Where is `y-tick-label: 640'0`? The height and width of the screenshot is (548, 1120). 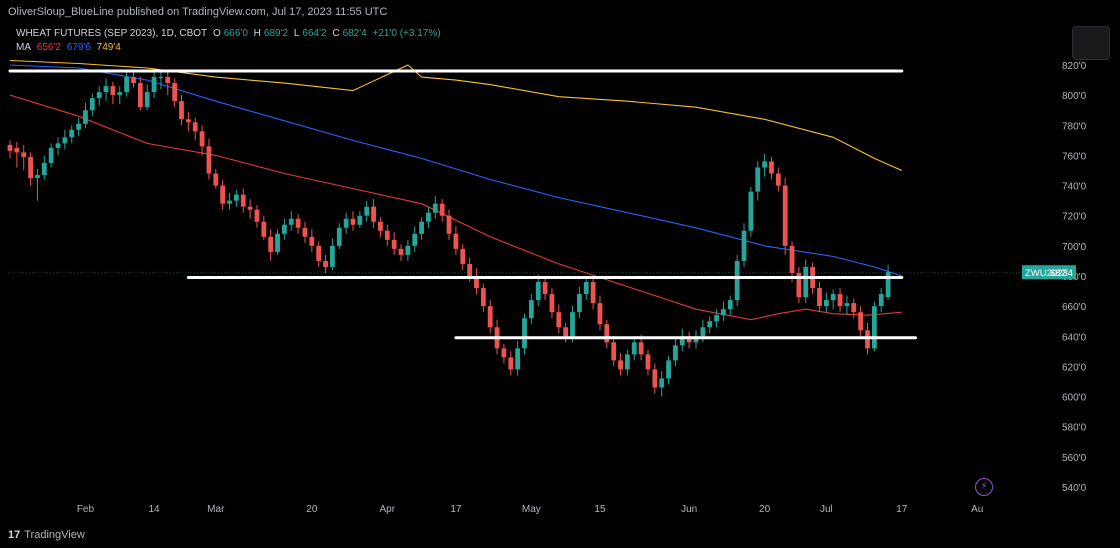 y-tick-label: 640'0 is located at coordinates (1074, 337).